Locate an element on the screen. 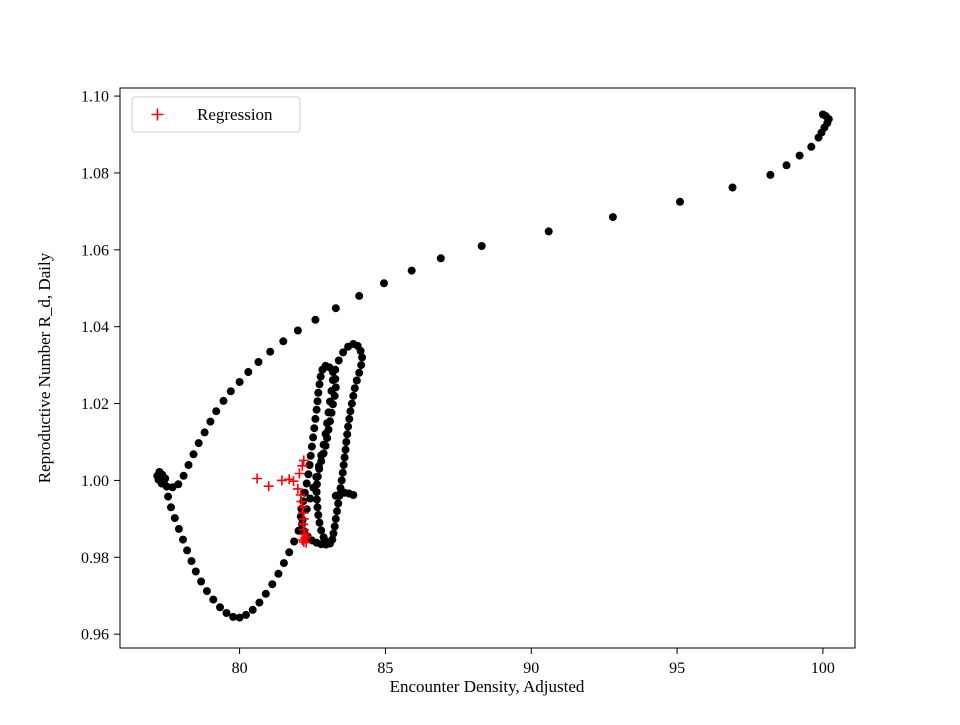 The image size is (960, 725). legend-box is located at coordinates (216, 114).